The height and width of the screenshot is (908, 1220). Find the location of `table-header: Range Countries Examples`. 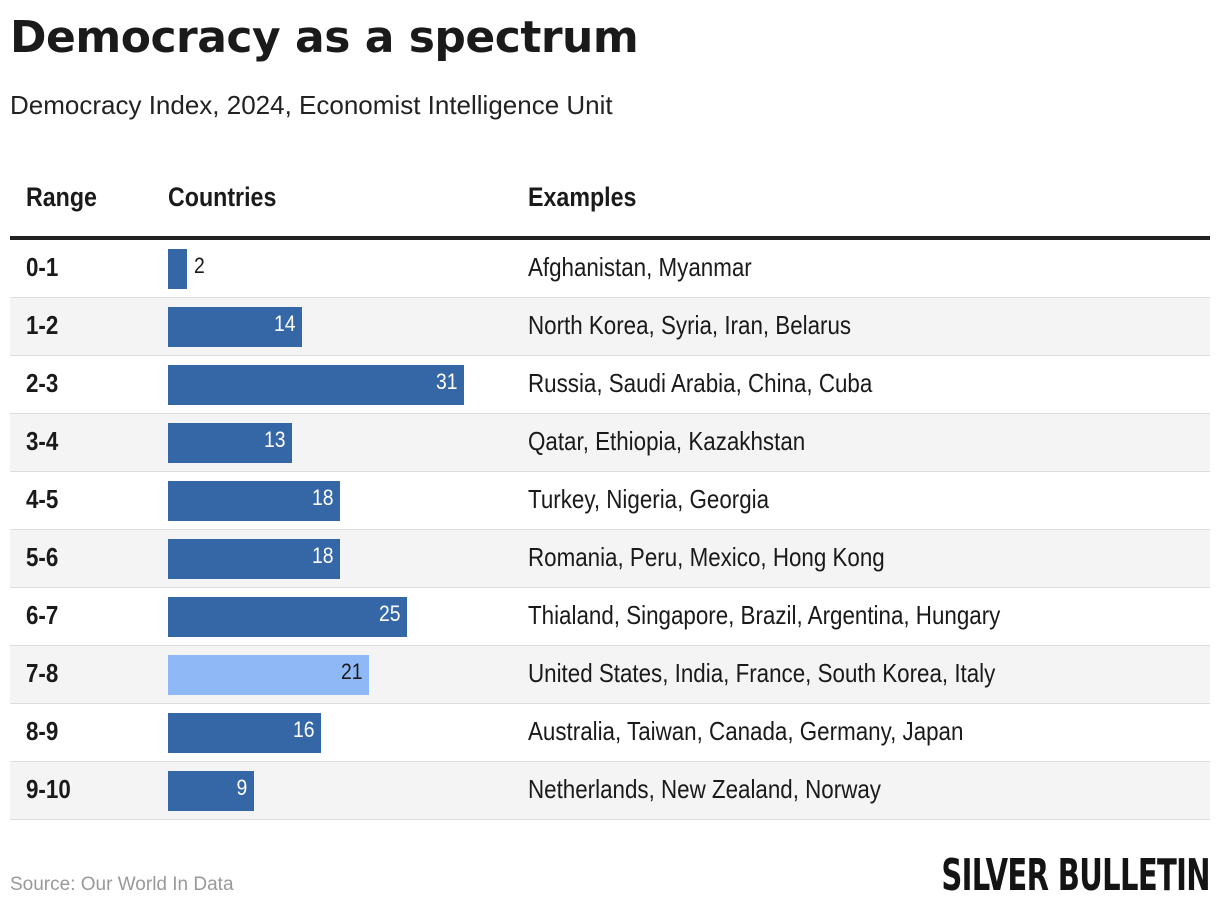

table-header: Range Countries Examples is located at coordinates (610, 204).